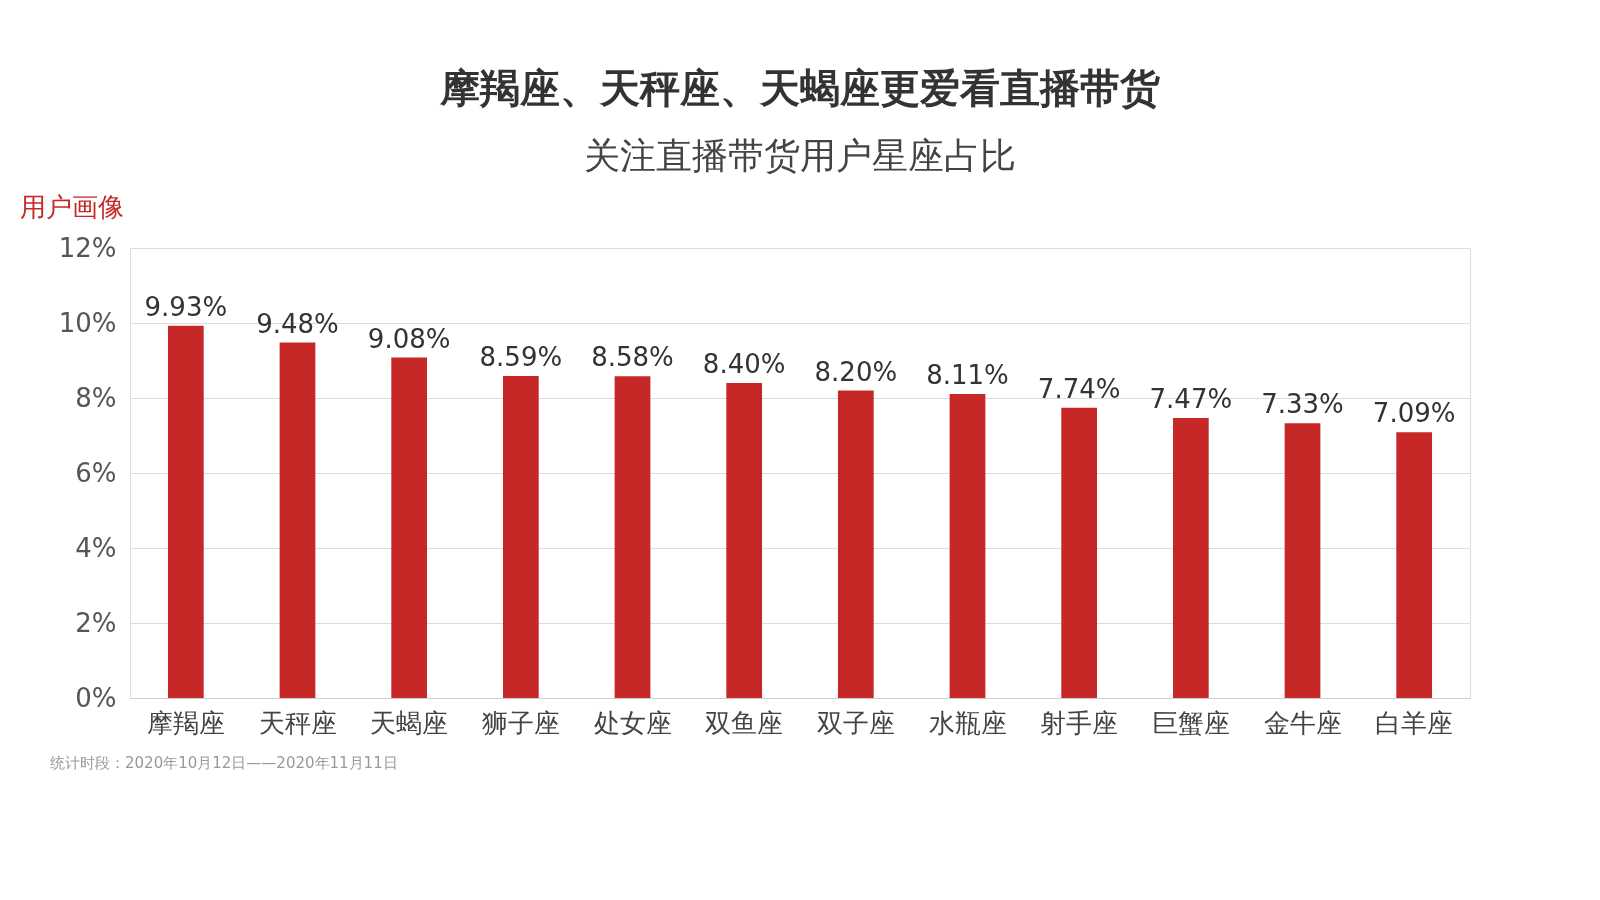 Image resolution: width=1600 pixels, height=900 pixels. What do you see at coordinates (1302, 722) in the screenshot?
I see `x-tick-label: 金牛座` at bounding box center [1302, 722].